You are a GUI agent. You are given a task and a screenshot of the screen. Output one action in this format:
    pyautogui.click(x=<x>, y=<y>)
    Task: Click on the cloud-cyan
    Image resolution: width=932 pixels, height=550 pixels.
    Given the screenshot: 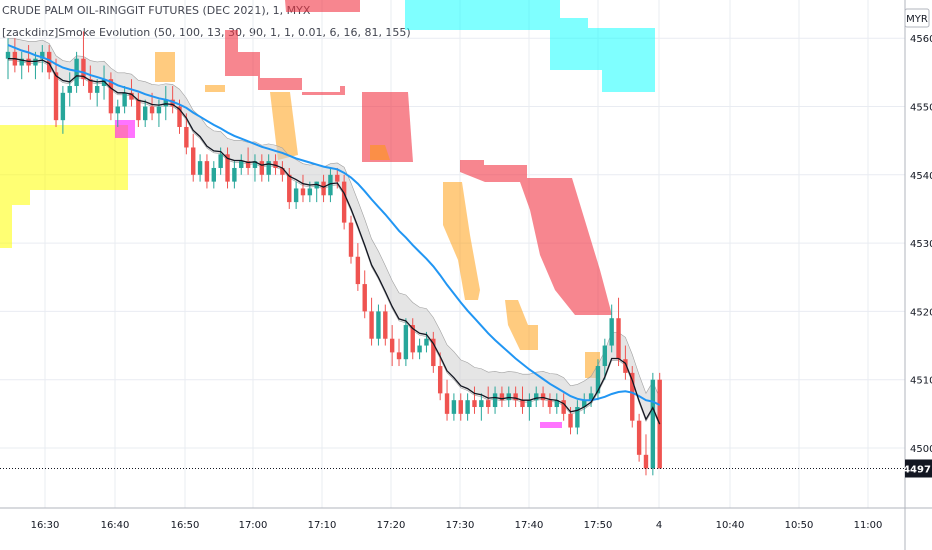 What is the action you would take?
    pyautogui.click(x=530, y=46)
    